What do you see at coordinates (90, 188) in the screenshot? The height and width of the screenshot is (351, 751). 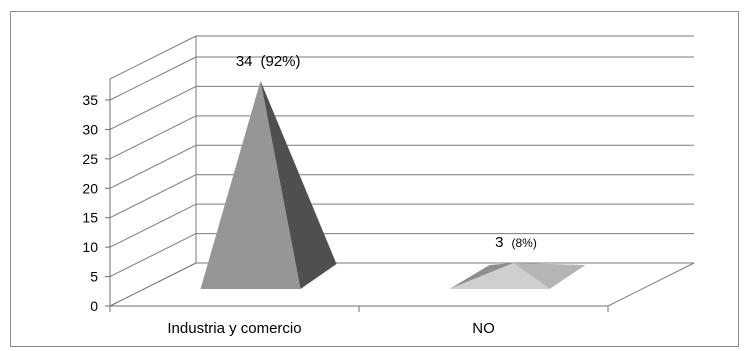 I see `y-tick-label-4: 20` at bounding box center [90, 188].